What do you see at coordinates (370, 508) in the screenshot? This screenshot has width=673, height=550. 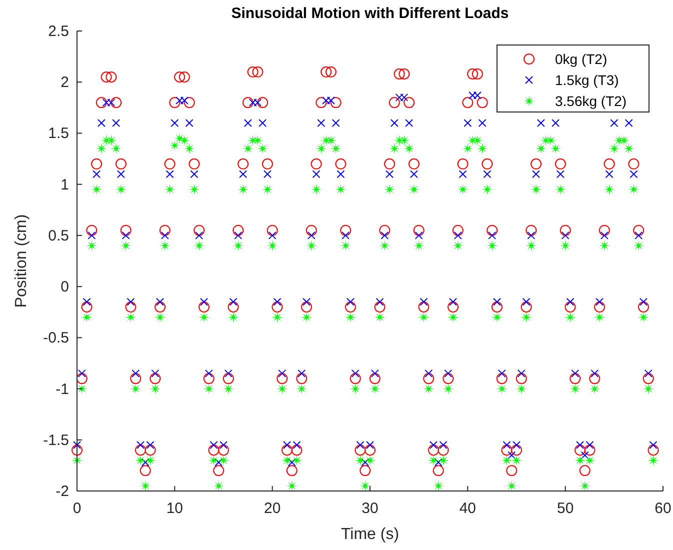 I see `x-tick-label: 30` at bounding box center [370, 508].